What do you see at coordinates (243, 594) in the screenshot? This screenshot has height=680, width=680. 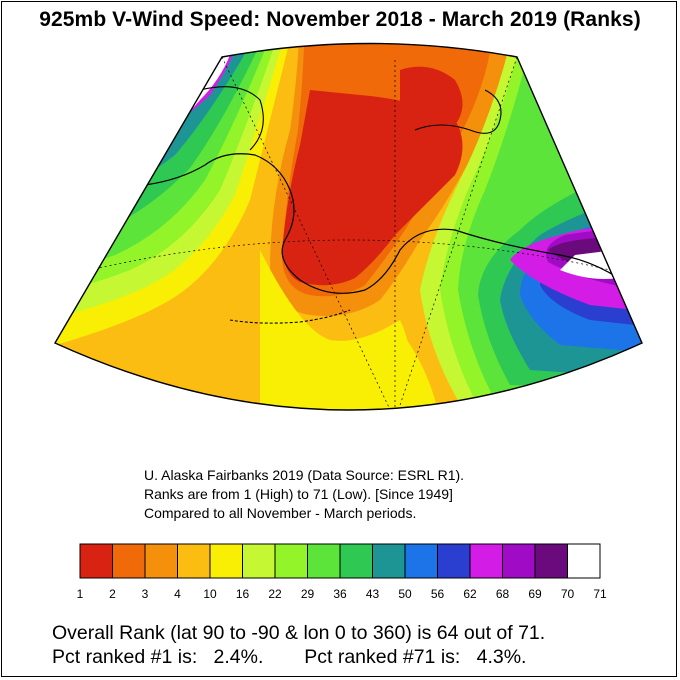 I see `legend-label: 16` at bounding box center [243, 594].